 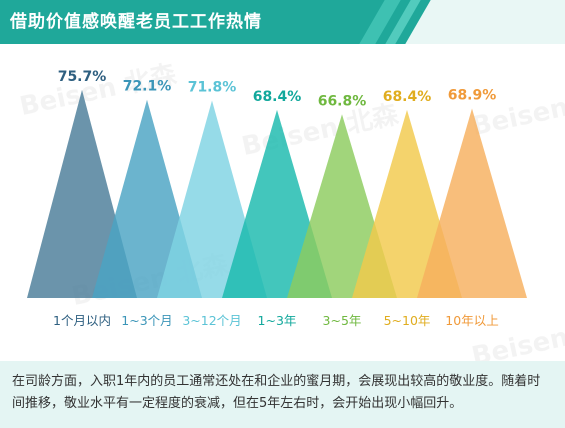 What do you see at coordinates (82, 320) in the screenshot?
I see `category-label: 1个月以内` at bounding box center [82, 320].